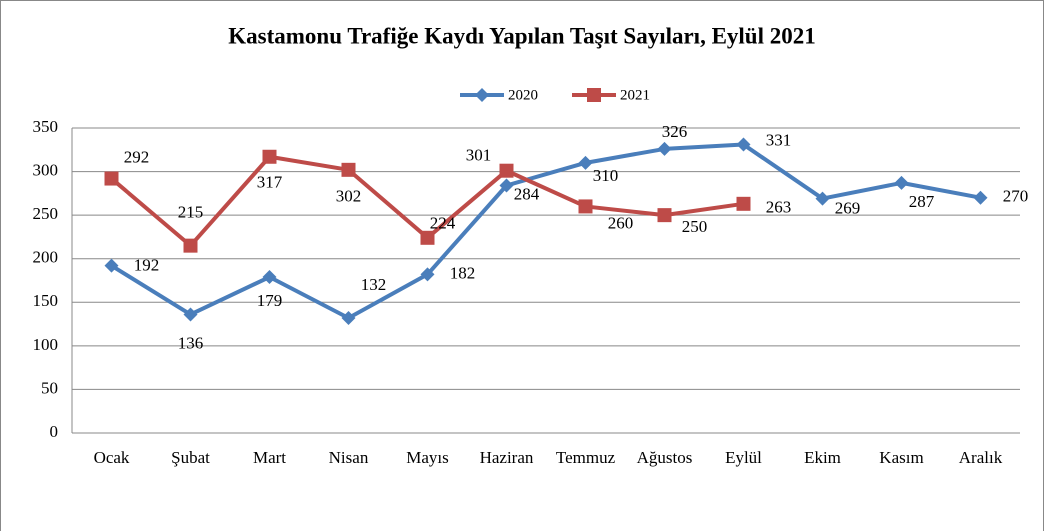  I want to click on data-label: 260, so click(621, 222).